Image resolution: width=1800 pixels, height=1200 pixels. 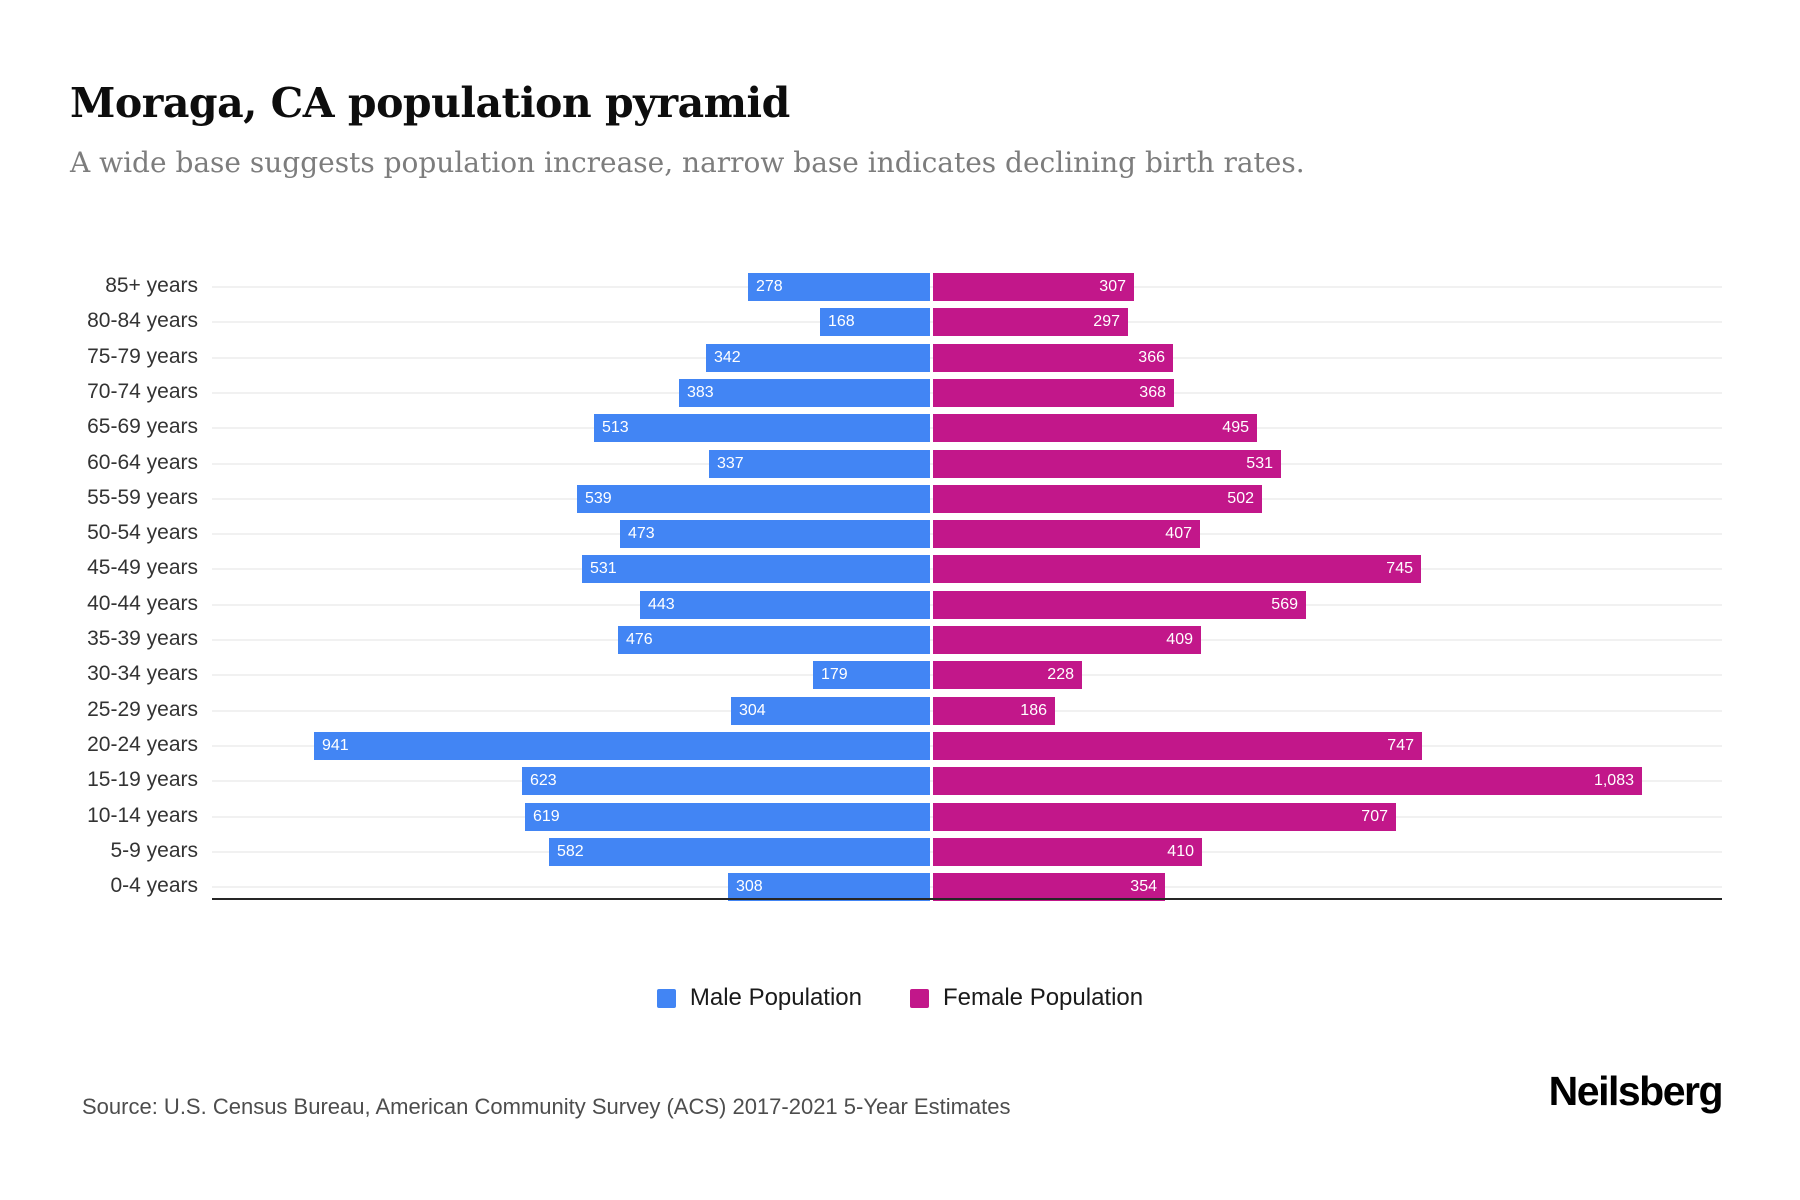 What do you see at coordinates (639, 639) in the screenshot?
I see `male-bar-value-label: 476` at bounding box center [639, 639].